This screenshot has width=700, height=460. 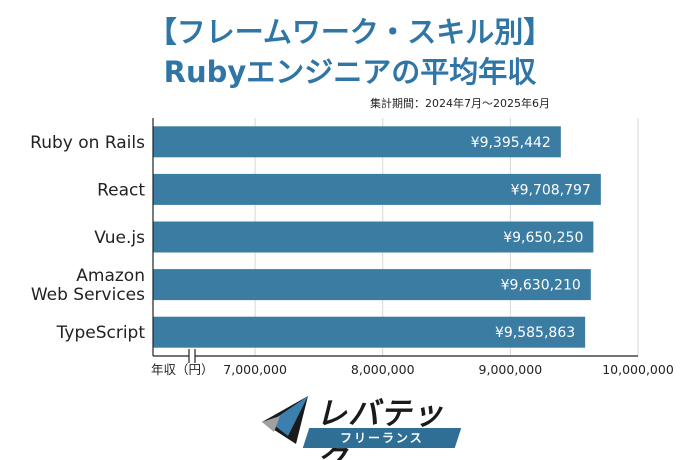 What do you see at coordinates (110, 276) in the screenshot?
I see `category-label: Amazon` at bounding box center [110, 276].